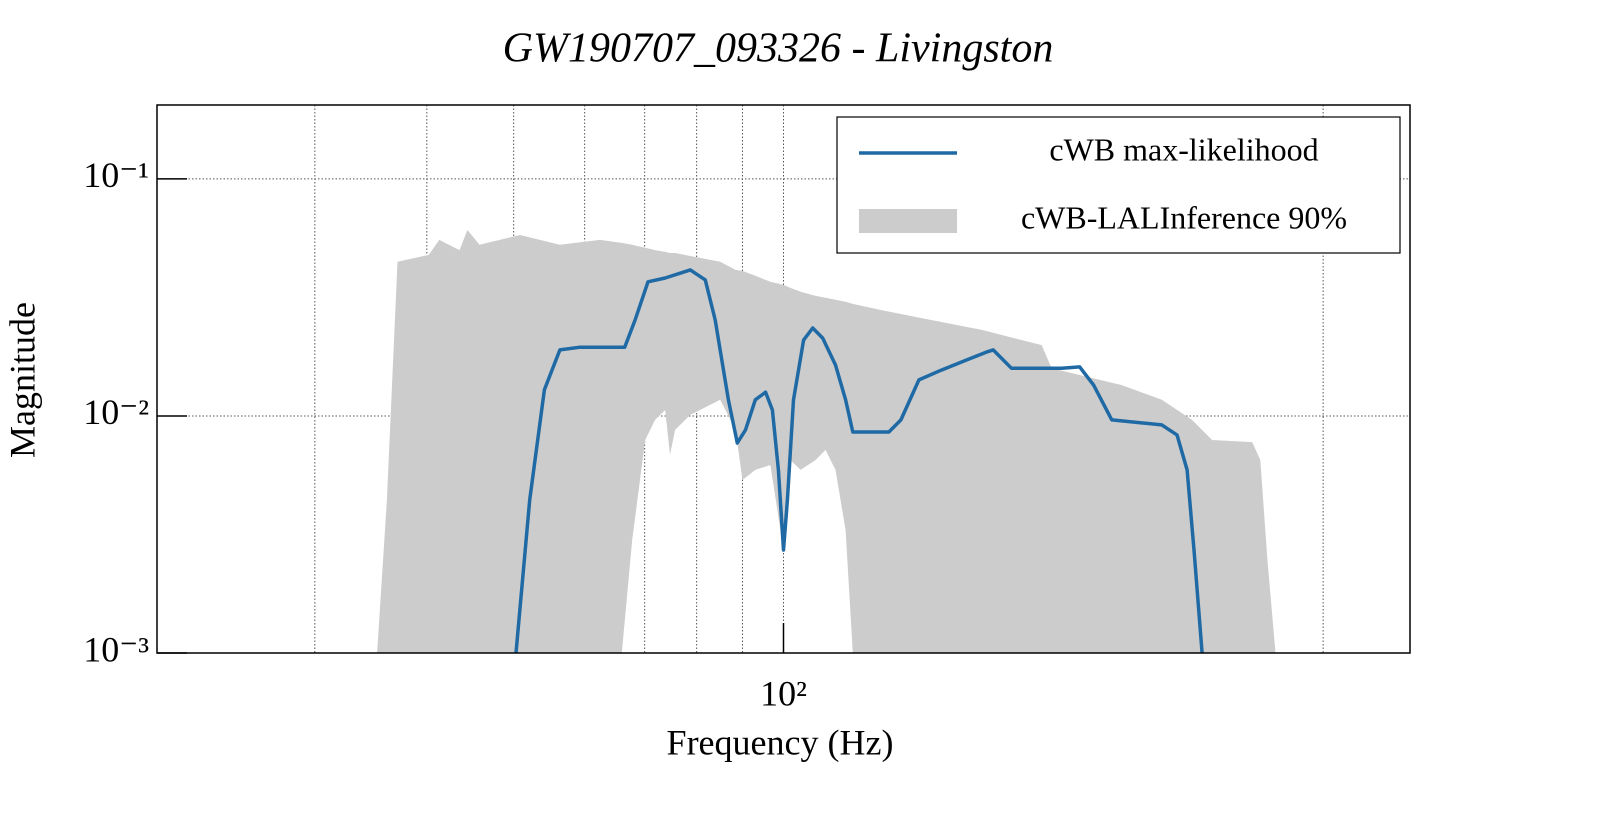  Describe the element at coordinates (908, 221) in the screenshot. I see `legend-swatch` at that location.